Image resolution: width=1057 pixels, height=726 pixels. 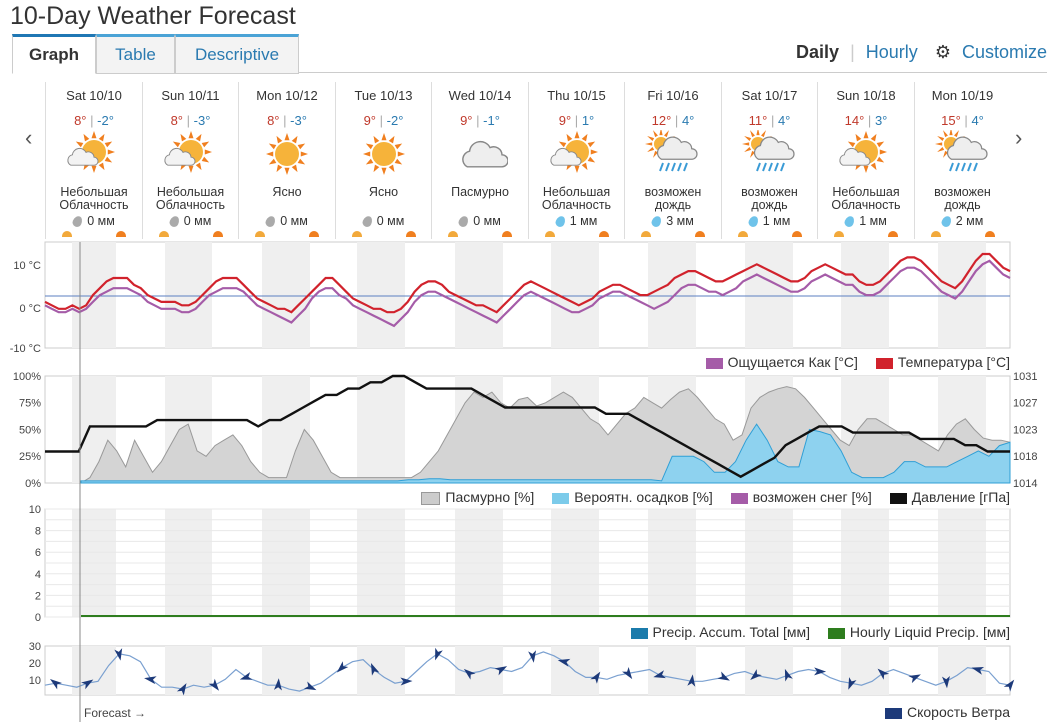 I want to click on page-title: 10-Day Weather Forecast, so click(x=153, y=16).